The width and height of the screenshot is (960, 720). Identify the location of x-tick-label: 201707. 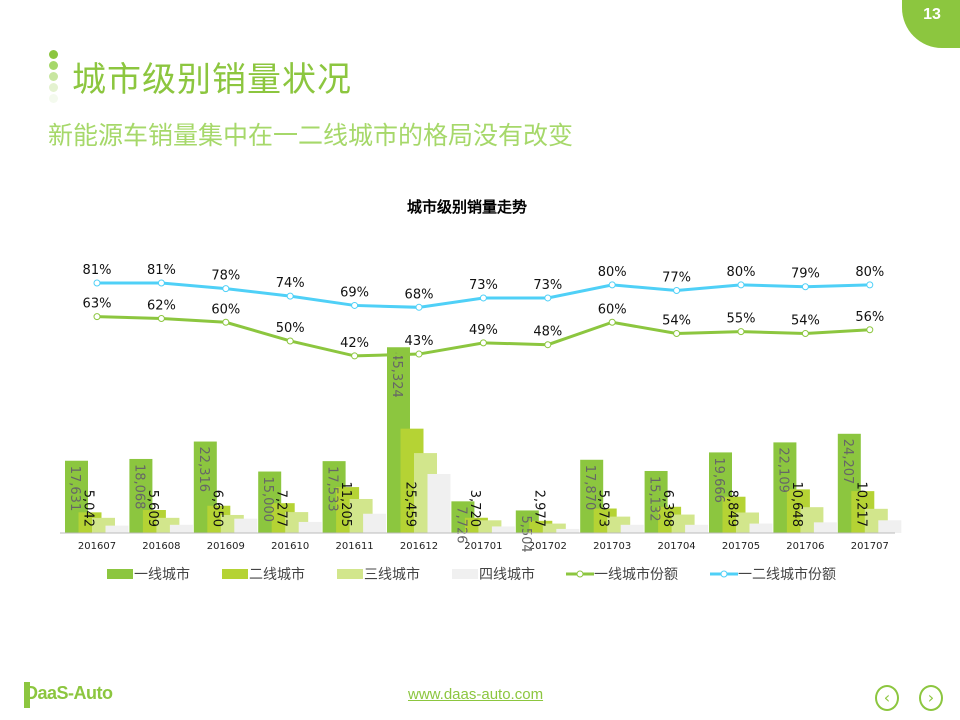
(870, 546).